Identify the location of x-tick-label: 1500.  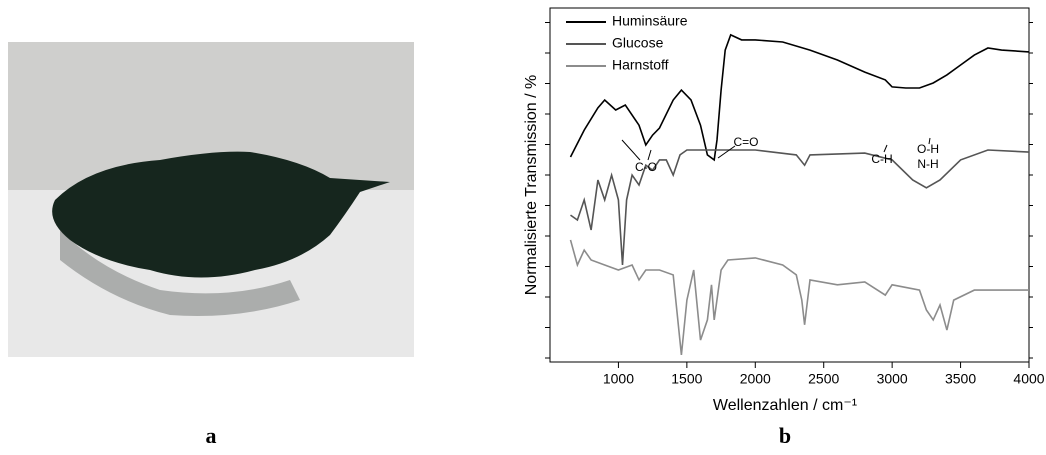
(686, 379).